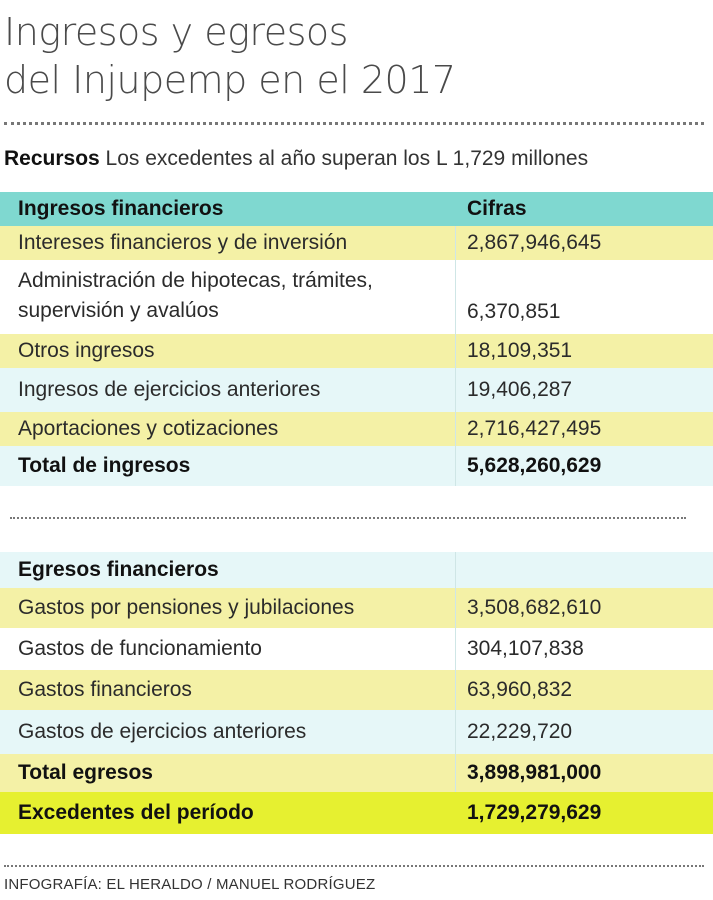  What do you see at coordinates (121, 208) in the screenshot?
I see `income-header-label: Ingresos financieros` at bounding box center [121, 208].